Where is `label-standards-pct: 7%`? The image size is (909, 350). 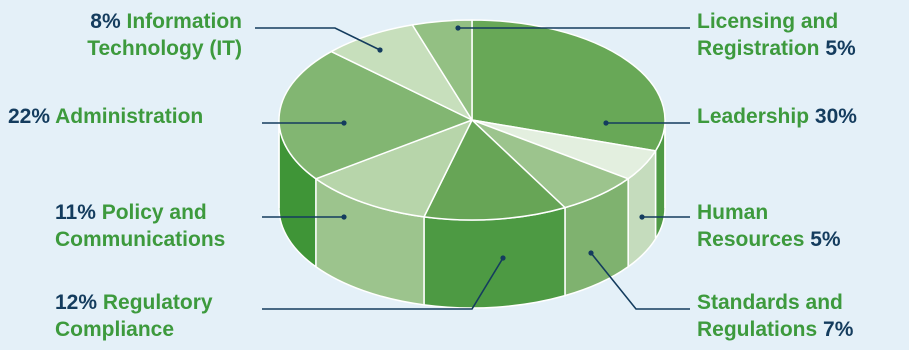 label-standards-pct: 7% is located at coordinates (838, 329).